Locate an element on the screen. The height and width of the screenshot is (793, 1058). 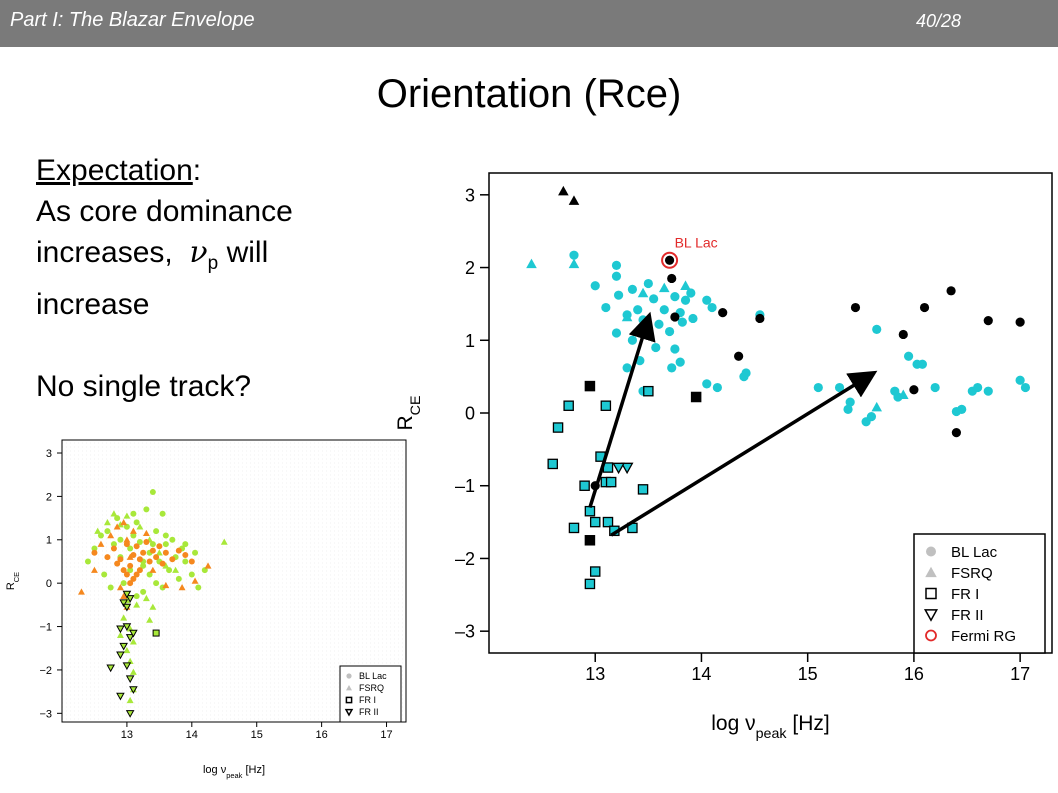
y-tick-label: −1 is located at coordinates (45, 628).